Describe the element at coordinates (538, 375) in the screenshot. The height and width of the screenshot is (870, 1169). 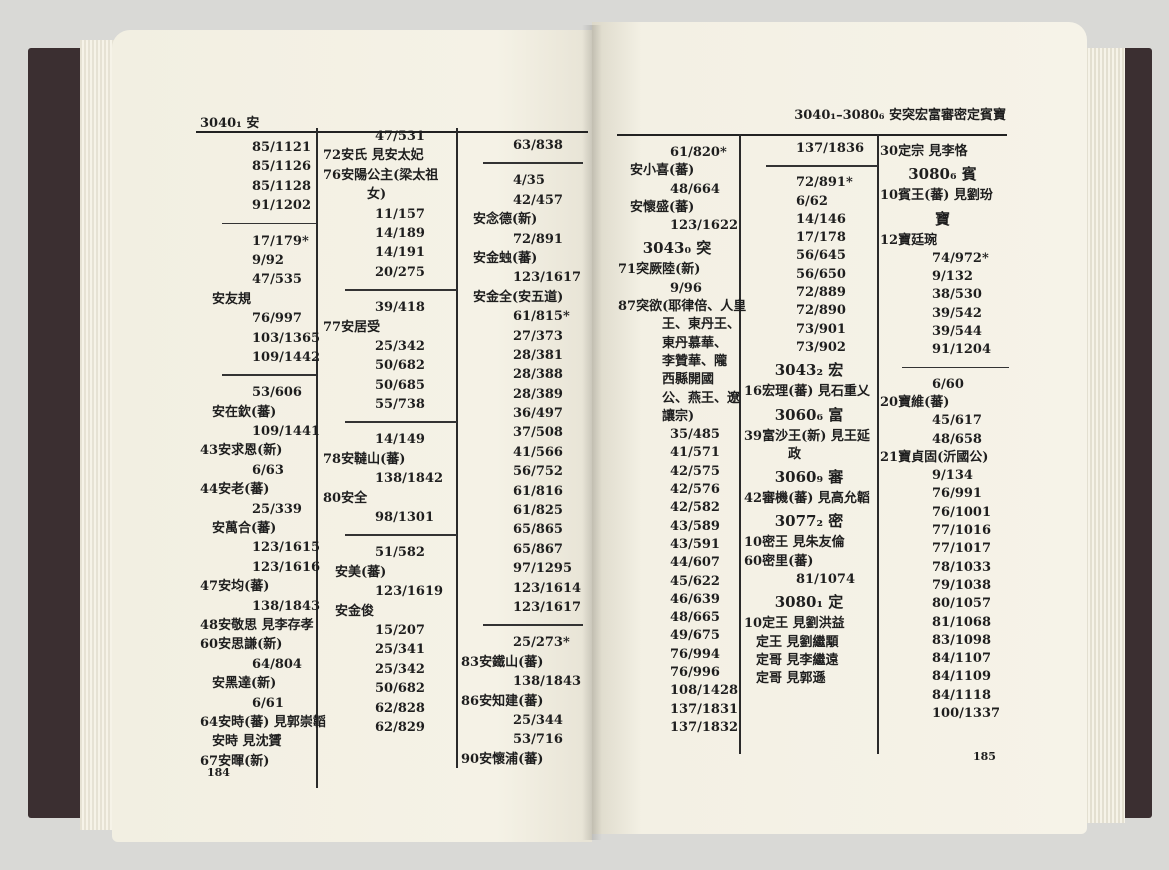
I see `page-reference: 28/388` at that location.